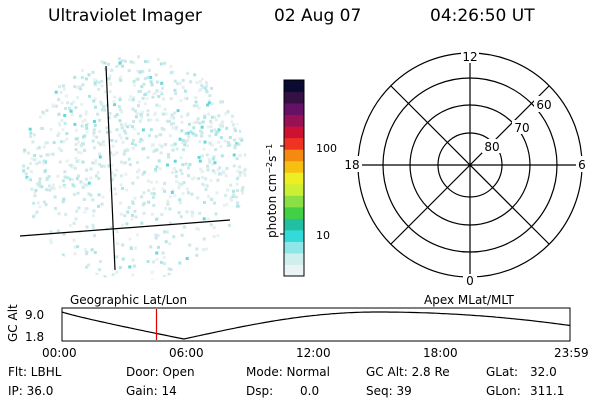  I want to click on dsp-info: Dsp:, so click(260, 391).